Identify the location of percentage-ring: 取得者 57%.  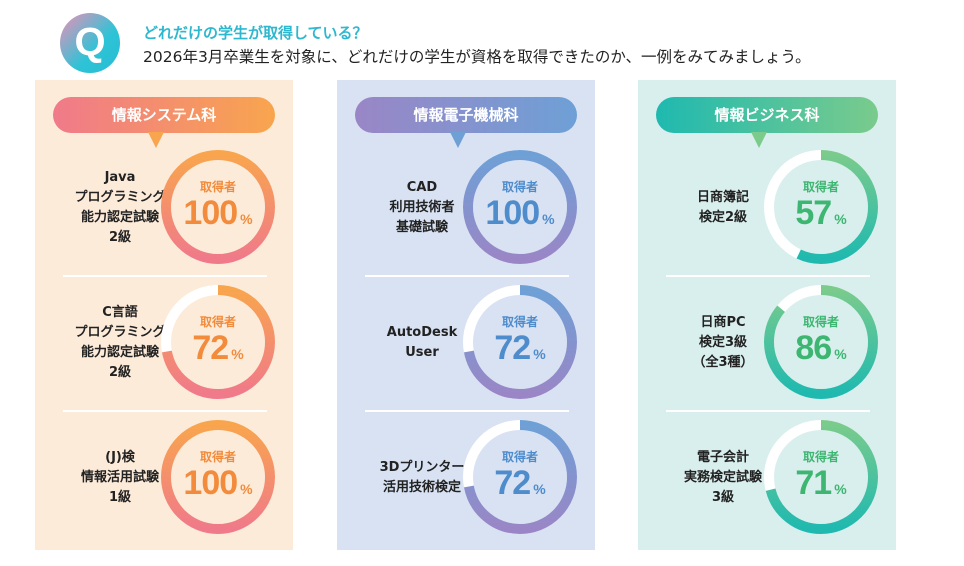
(821, 207).